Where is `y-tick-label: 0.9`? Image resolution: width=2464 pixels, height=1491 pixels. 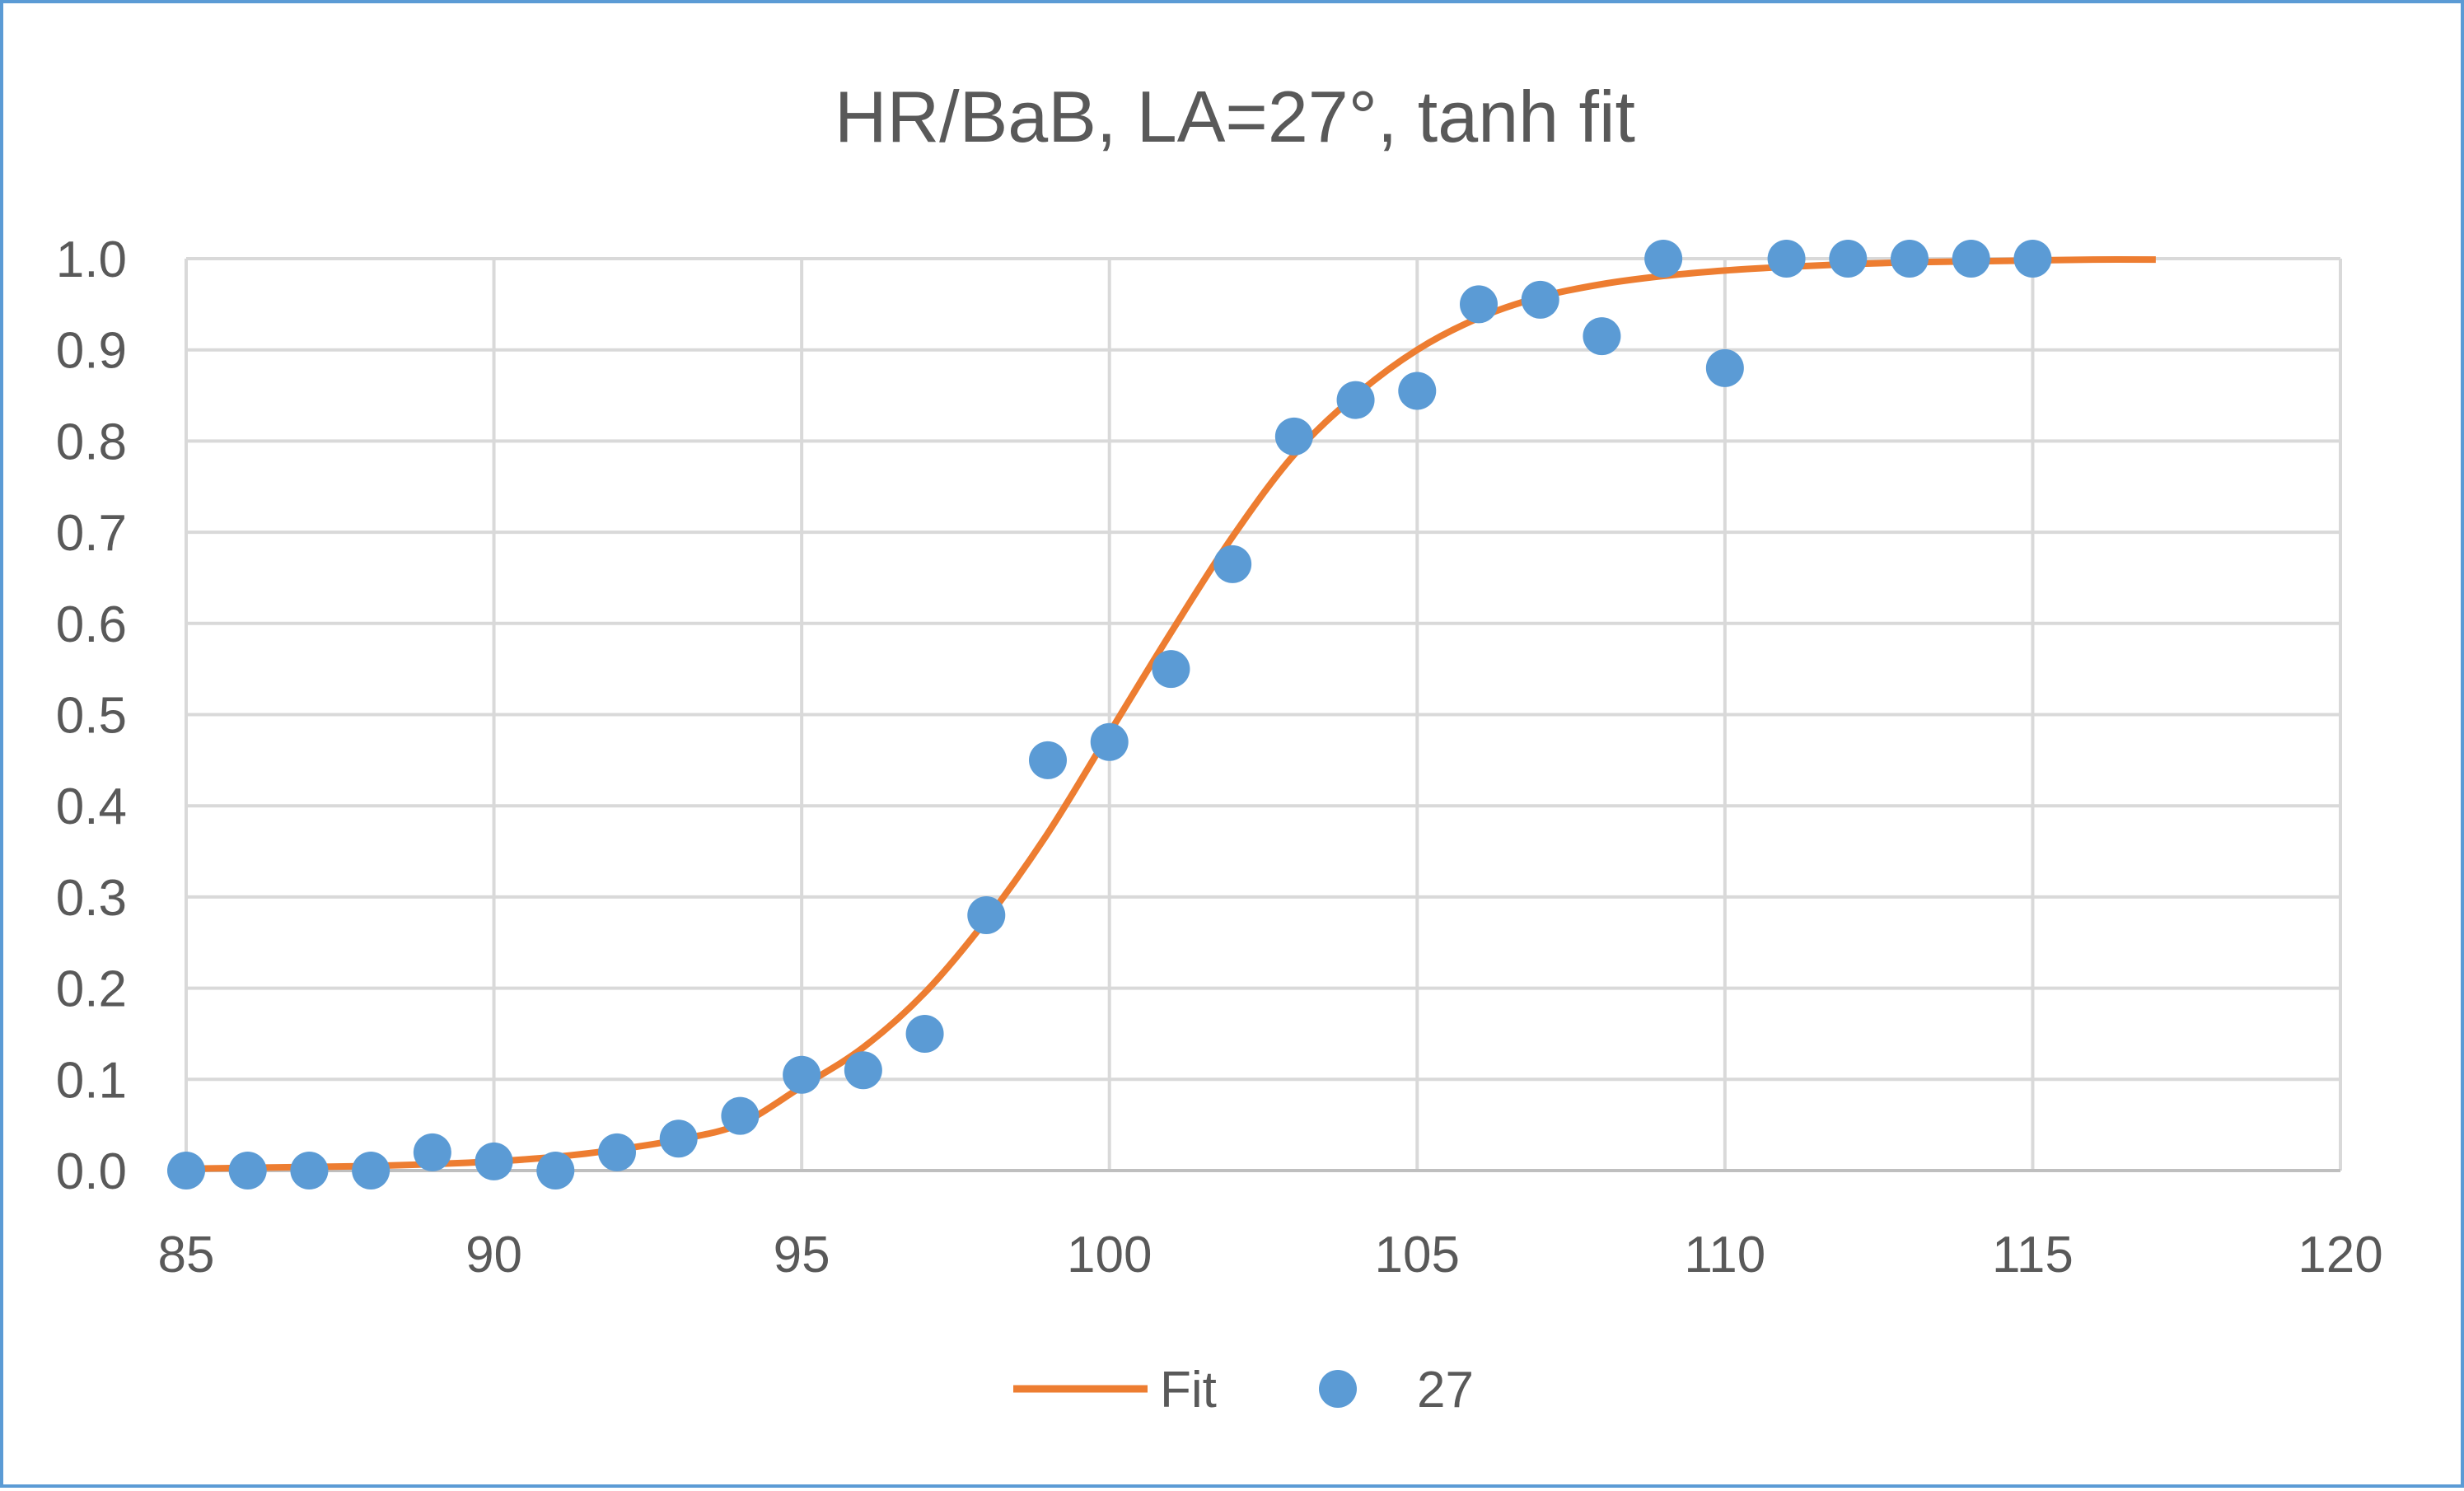
y-tick-label: 0.9 is located at coordinates (91, 351).